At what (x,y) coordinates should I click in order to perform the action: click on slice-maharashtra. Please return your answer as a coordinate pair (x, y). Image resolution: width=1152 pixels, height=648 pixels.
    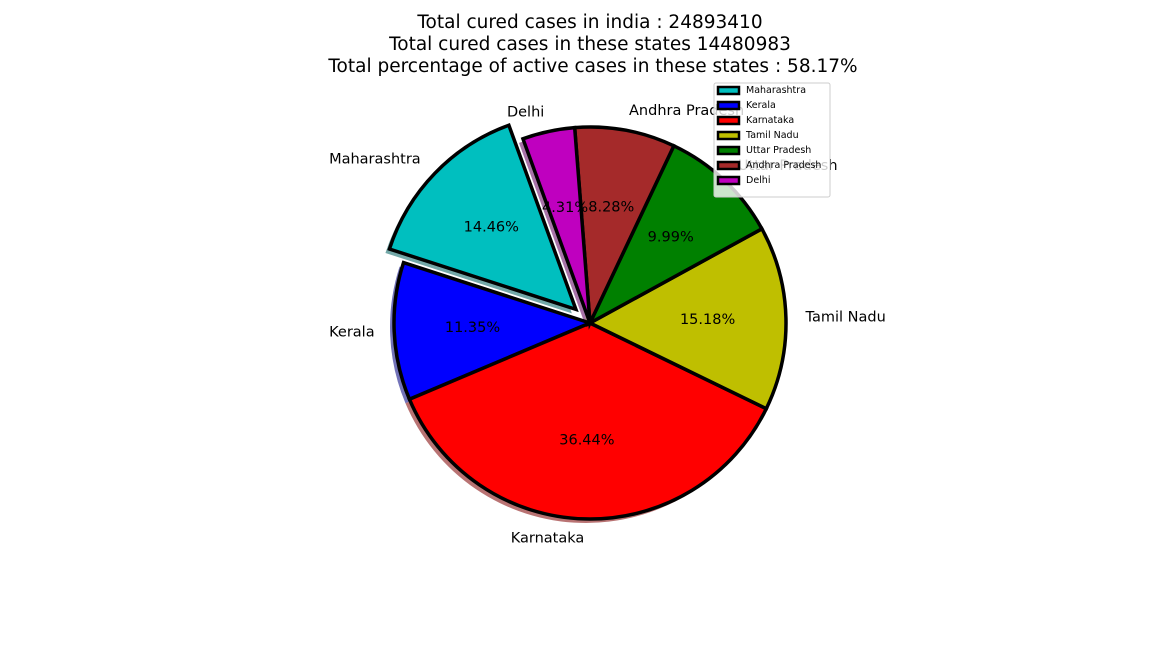
    Looking at the image, I should click on (483, 217).